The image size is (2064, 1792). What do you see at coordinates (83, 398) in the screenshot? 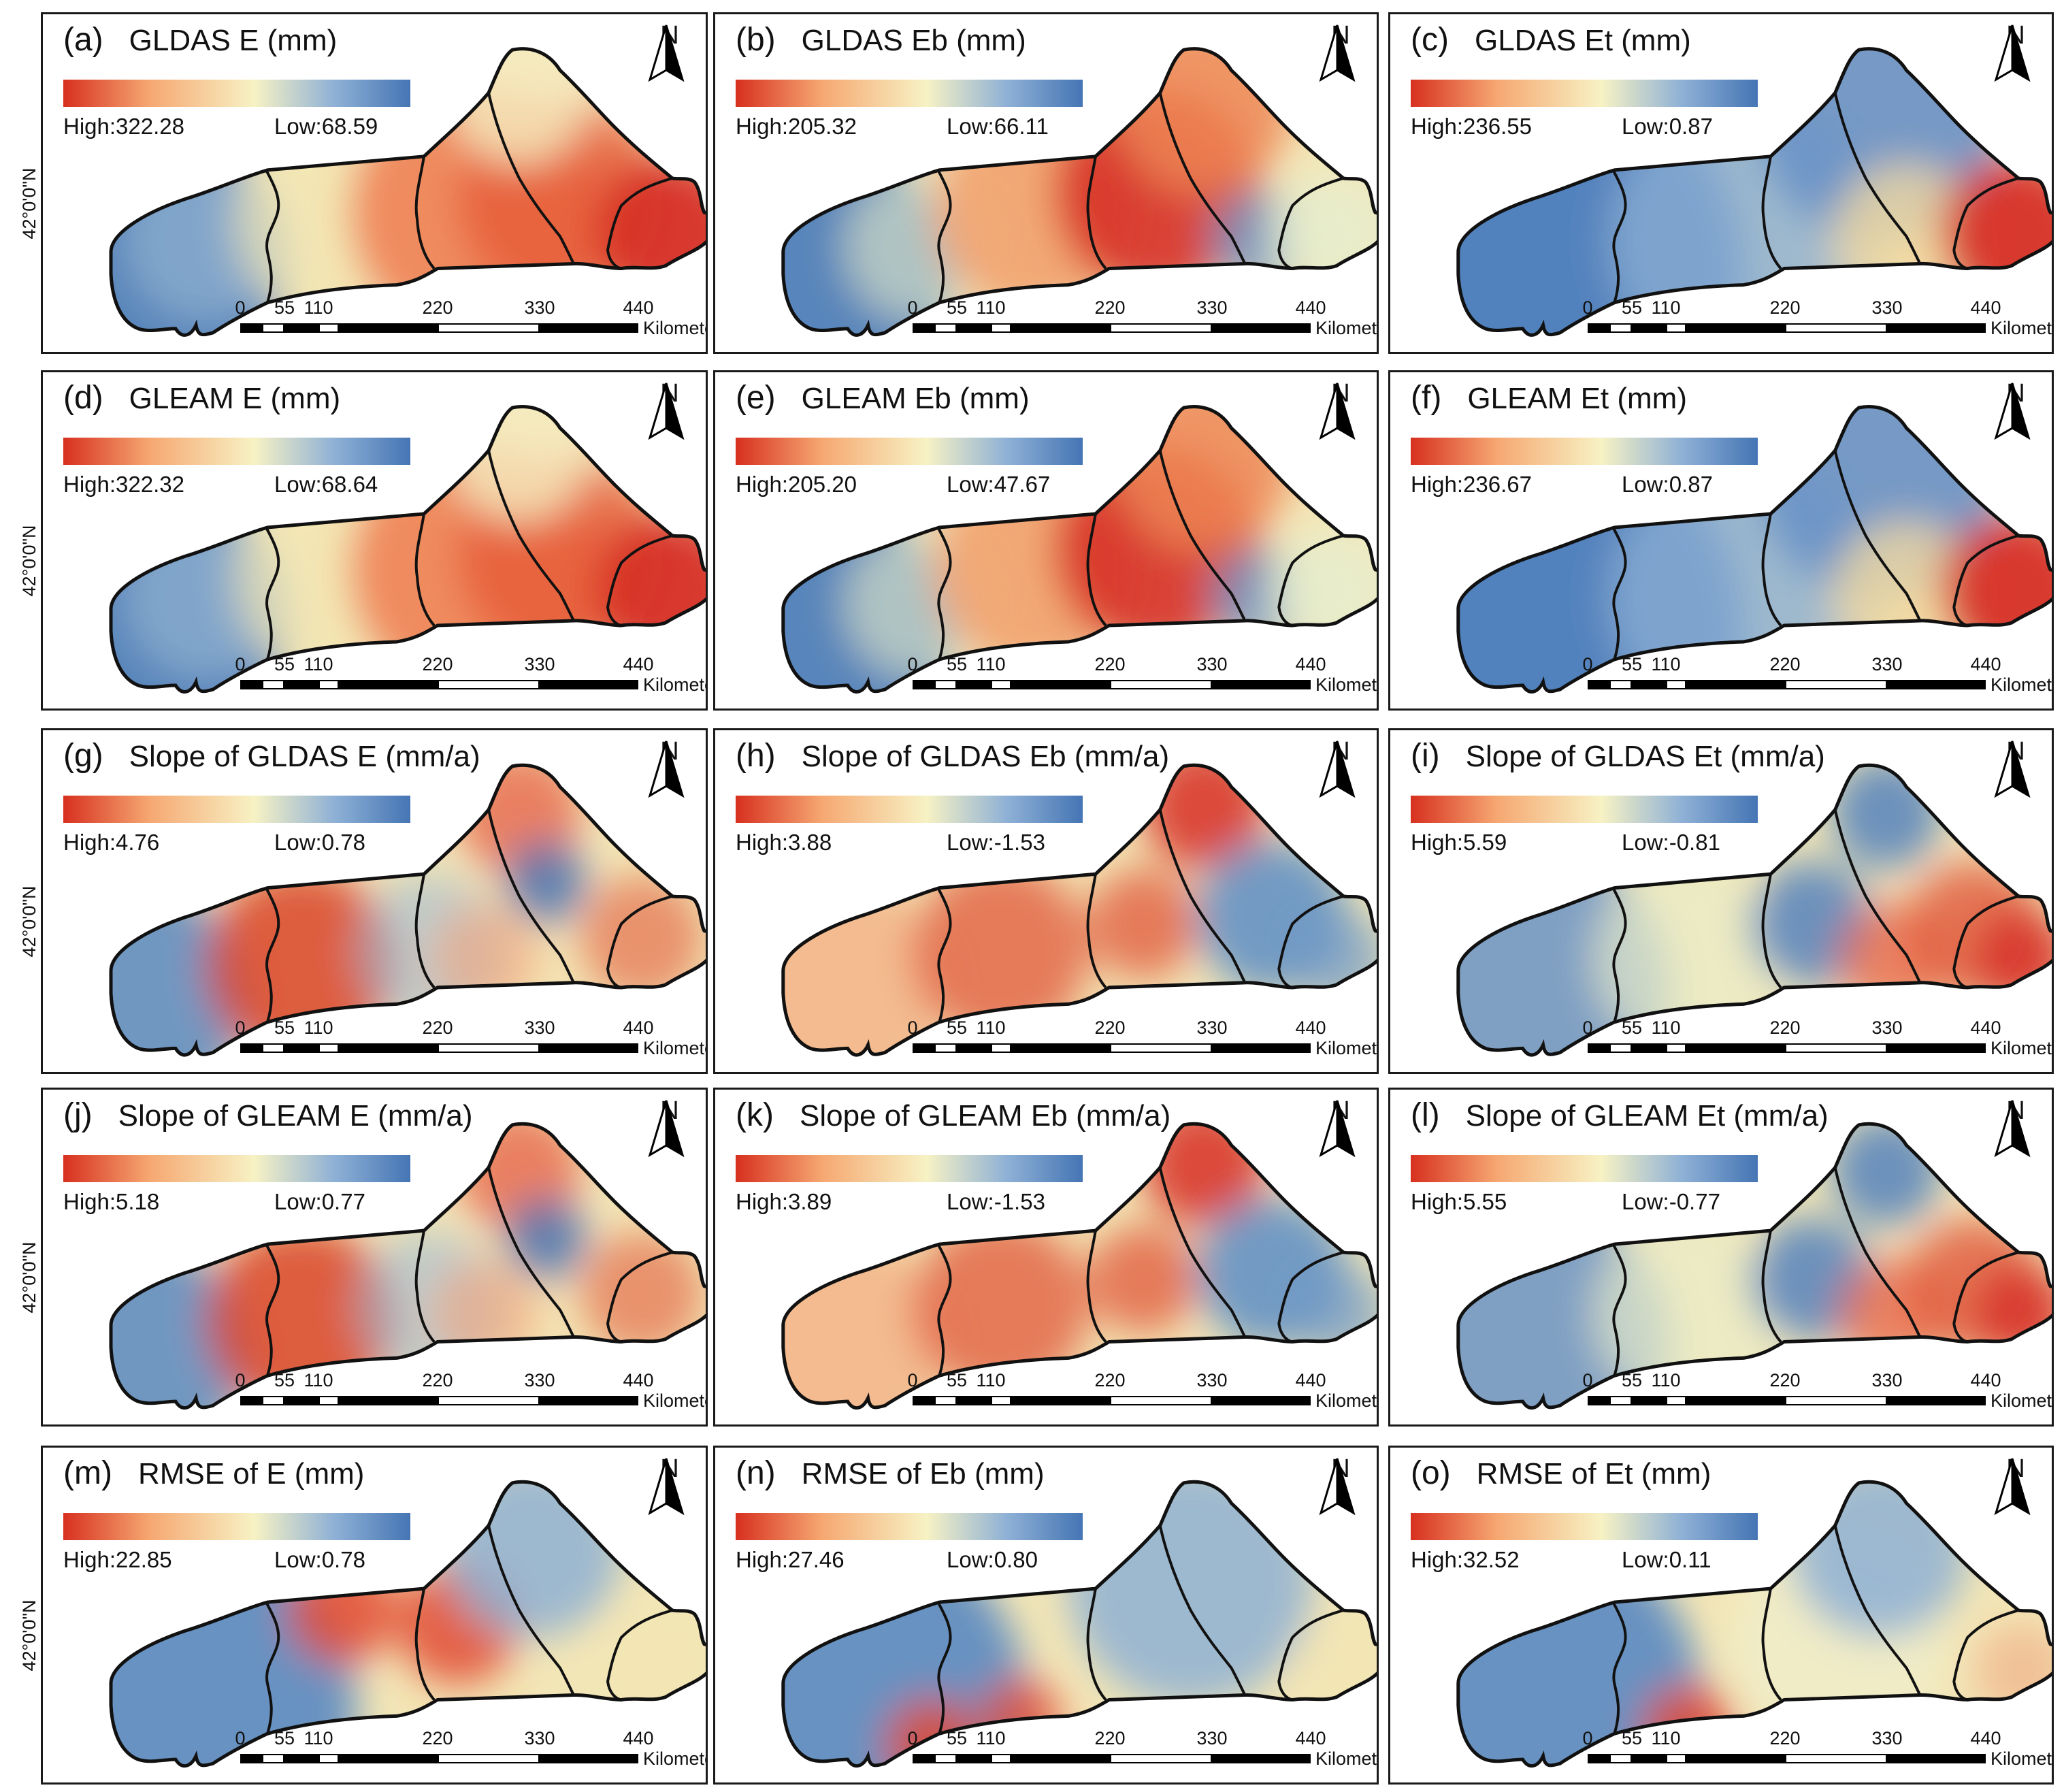
I see `panel-letter: (d)` at bounding box center [83, 398].